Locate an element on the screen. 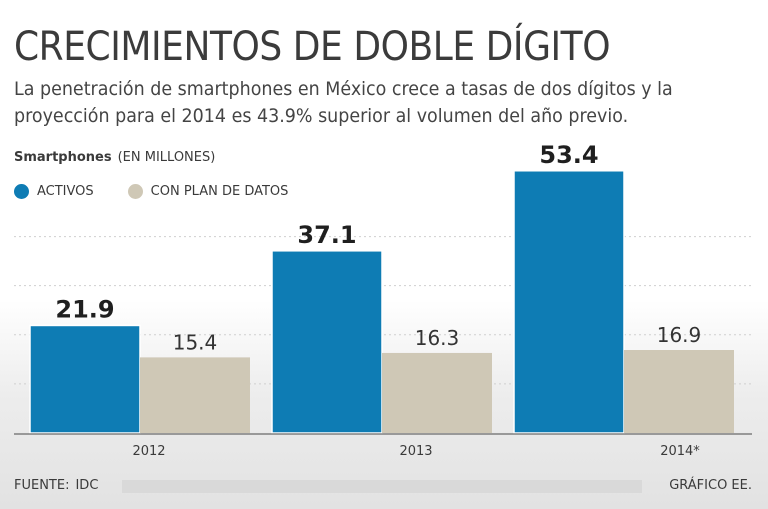  source: FUENTE: IDC is located at coordinates (59, 485).